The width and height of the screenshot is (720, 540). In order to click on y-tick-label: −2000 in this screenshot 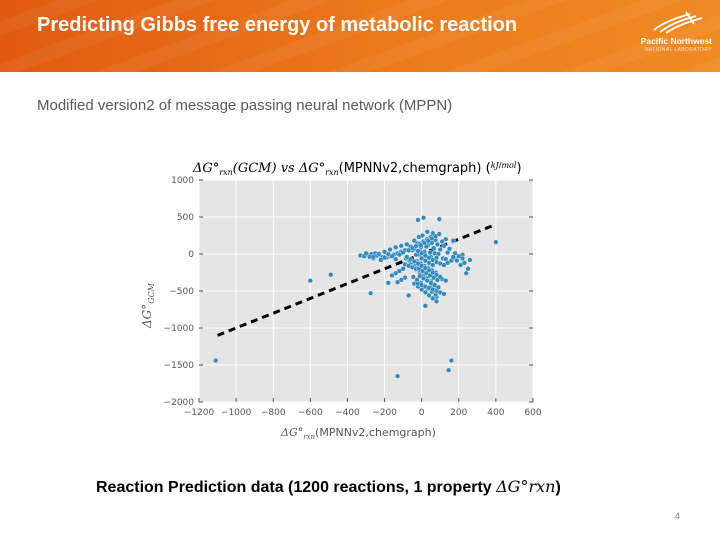, I will do `click(179, 403)`.